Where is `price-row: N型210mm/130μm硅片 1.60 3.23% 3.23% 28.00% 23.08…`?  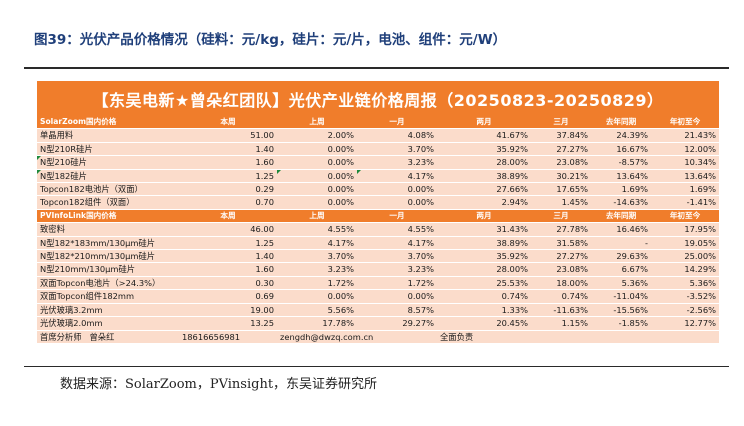 price-row: N型210mm/130μm硅片 1.60 3.23% 3.23% 28.00% 23.08… is located at coordinates (378, 269).